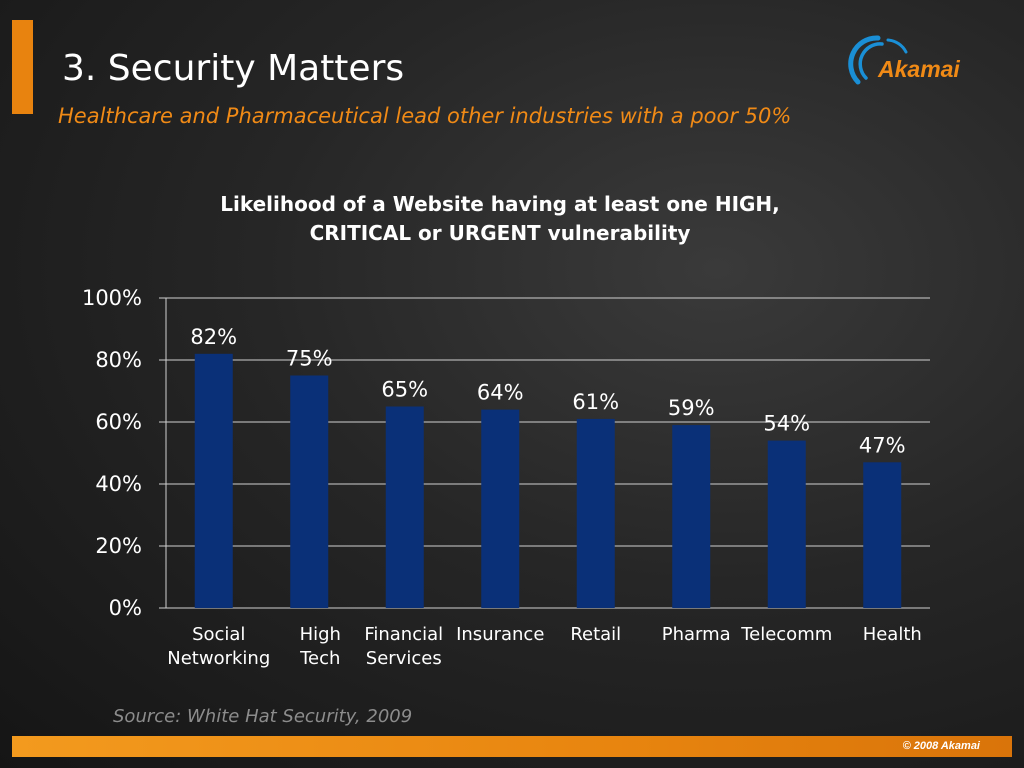 The width and height of the screenshot is (1024, 768). What do you see at coordinates (500, 233) in the screenshot?
I see `chart-title-line-2: CRITICAL or URGENT vulnerability` at bounding box center [500, 233].